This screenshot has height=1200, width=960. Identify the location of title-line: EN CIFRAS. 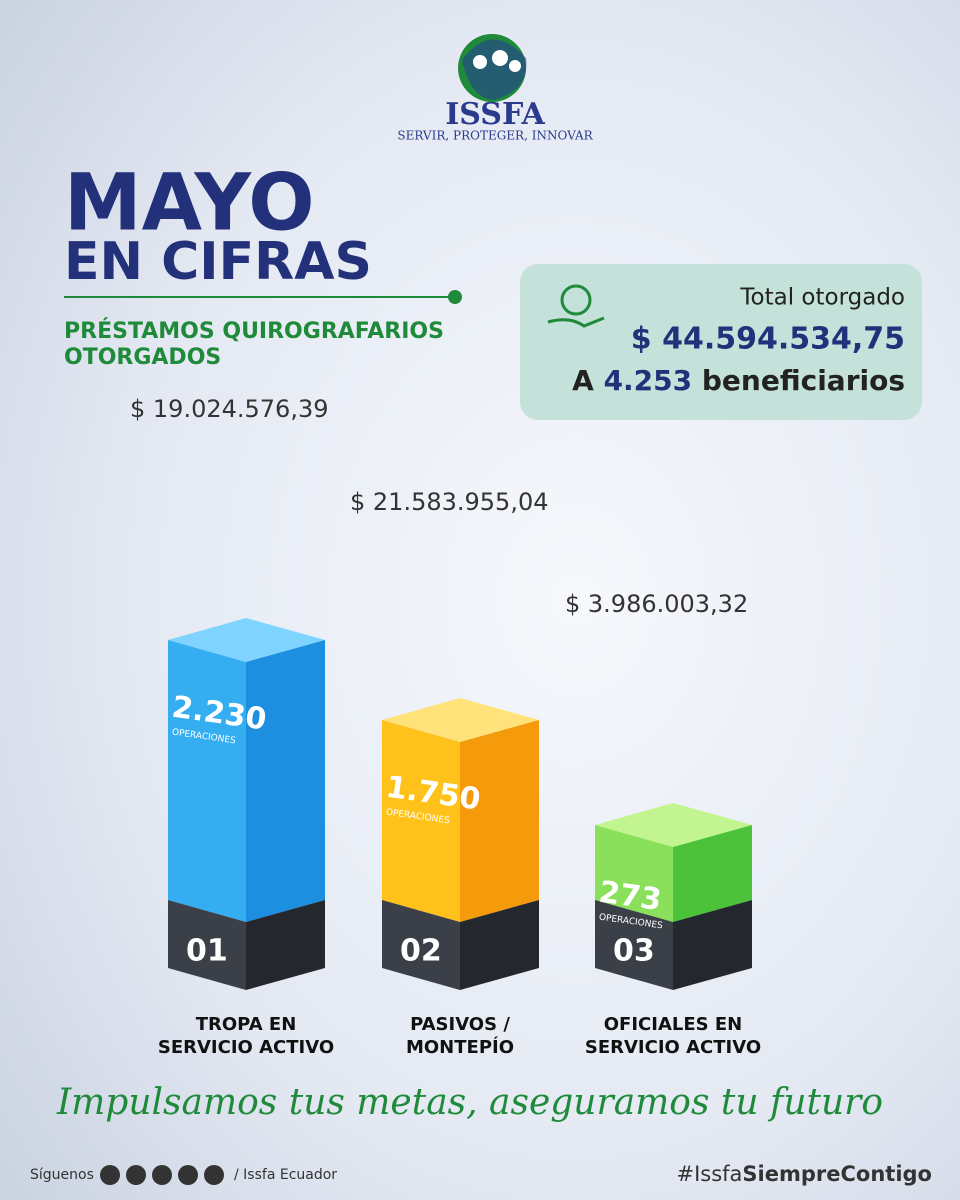
(218, 262).